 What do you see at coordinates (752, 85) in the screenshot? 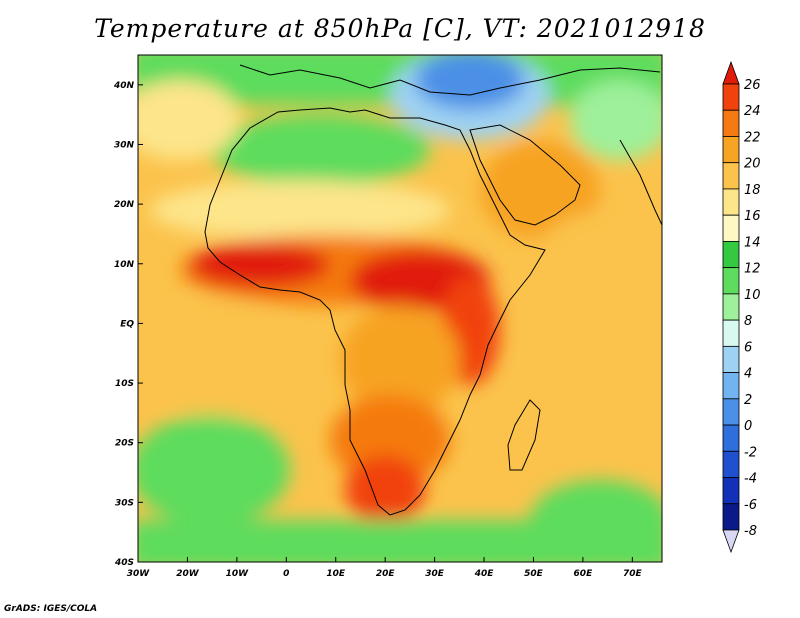
I see `colorbar-label: 26` at bounding box center [752, 85].